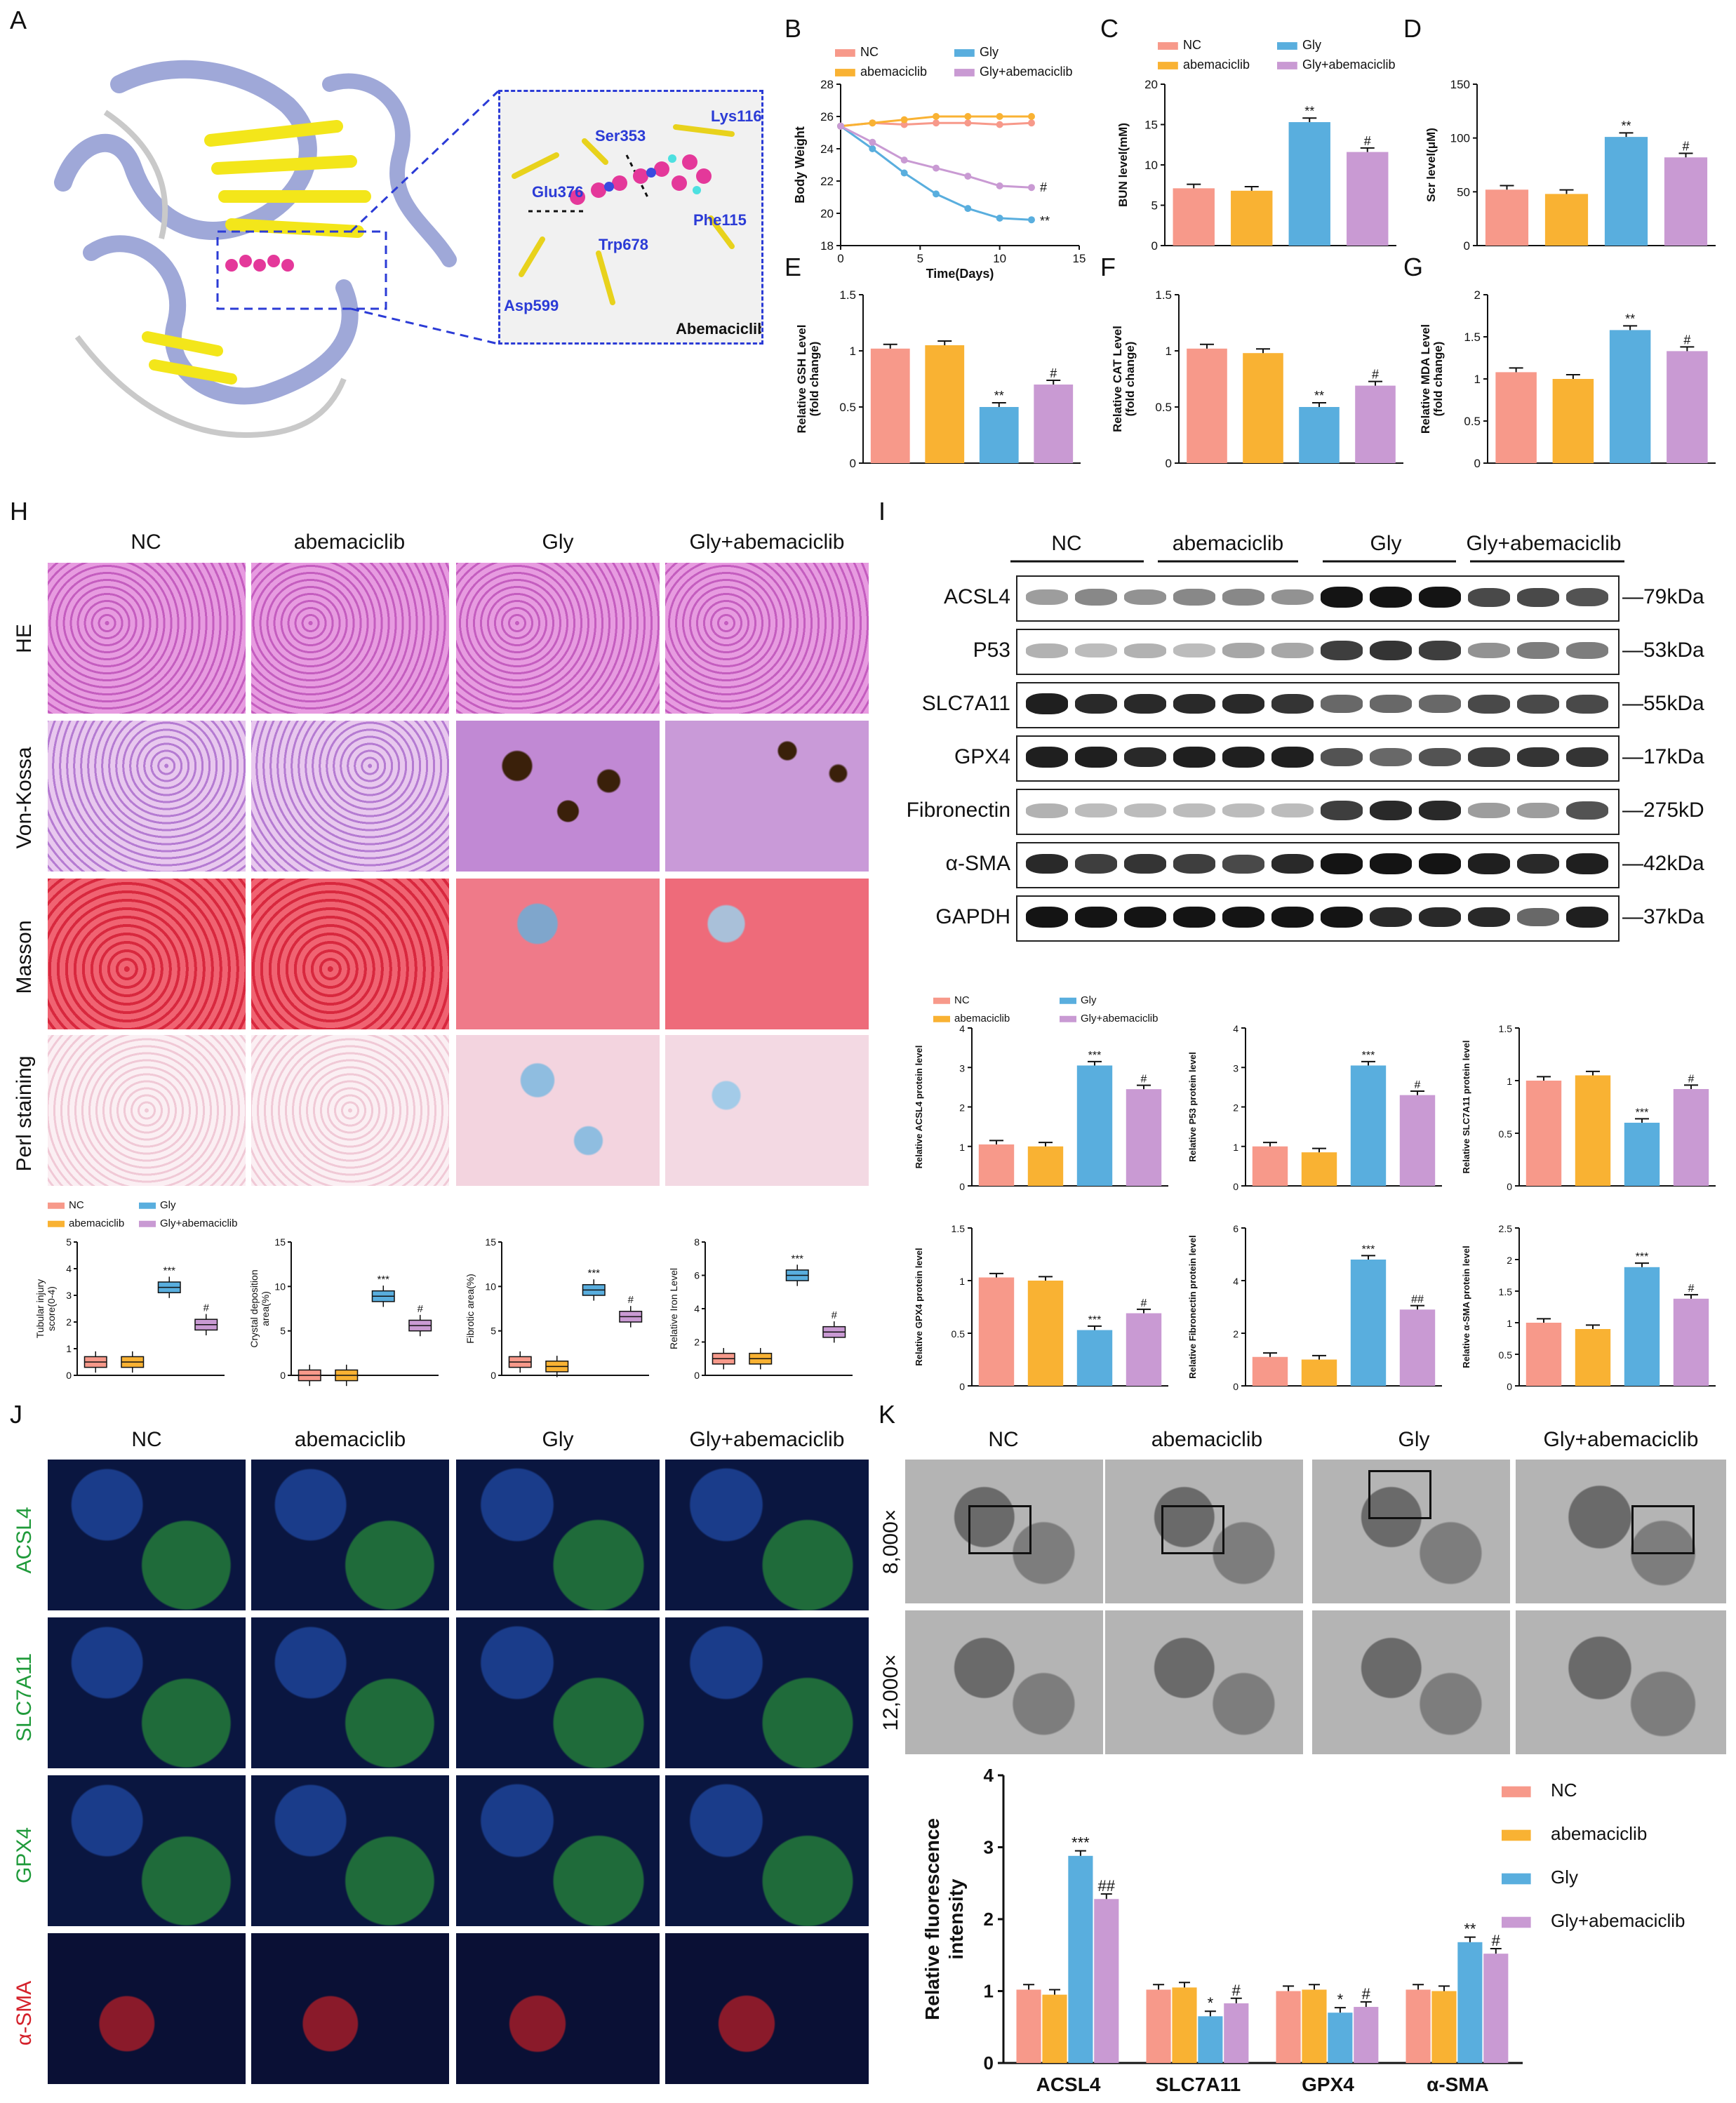 The height and width of the screenshot is (2103, 1736). Describe the element at coordinates (147, 1693) in the screenshot. I see `if-slc7a11-nc-image` at that location.